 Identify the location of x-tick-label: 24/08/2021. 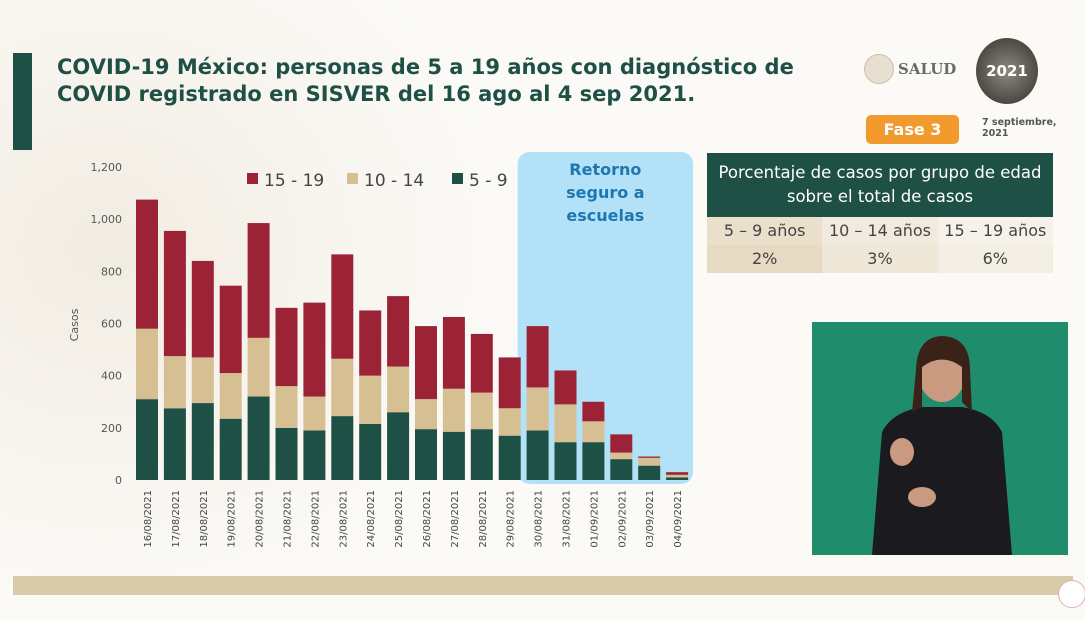
(371, 519).